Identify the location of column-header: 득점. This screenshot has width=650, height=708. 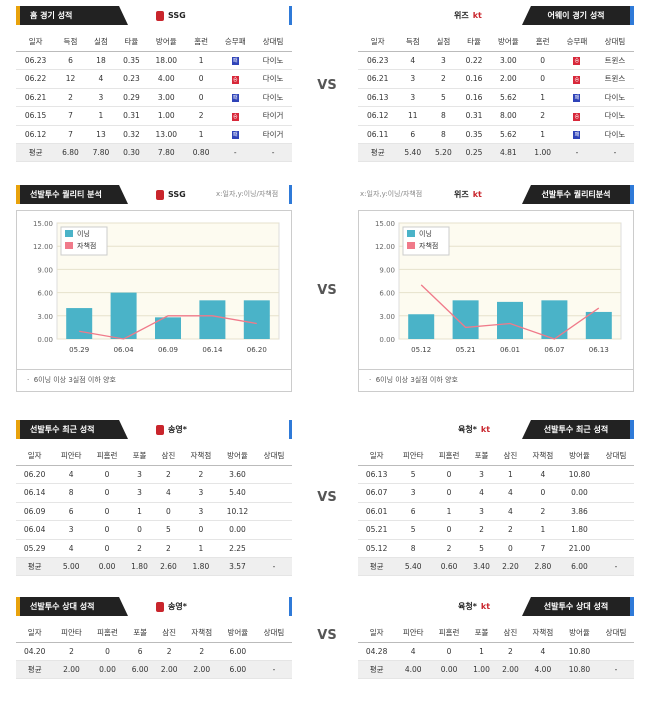
(413, 42).